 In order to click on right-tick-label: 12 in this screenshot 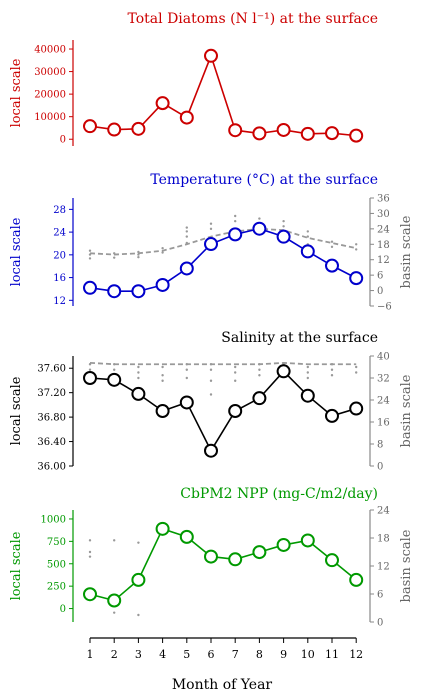, I will do `click(383, 567)`.